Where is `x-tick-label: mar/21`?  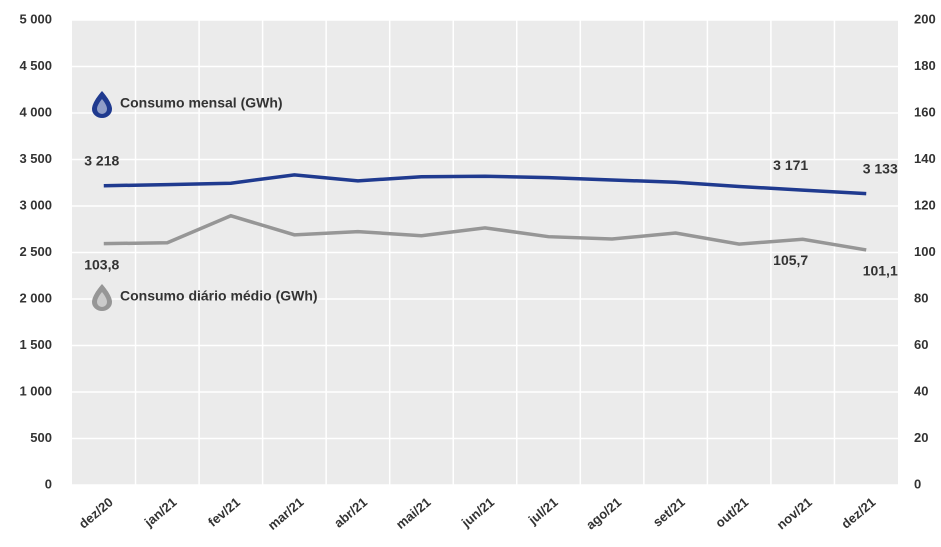 x-tick-label: mar/21 is located at coordinates (286, 513).